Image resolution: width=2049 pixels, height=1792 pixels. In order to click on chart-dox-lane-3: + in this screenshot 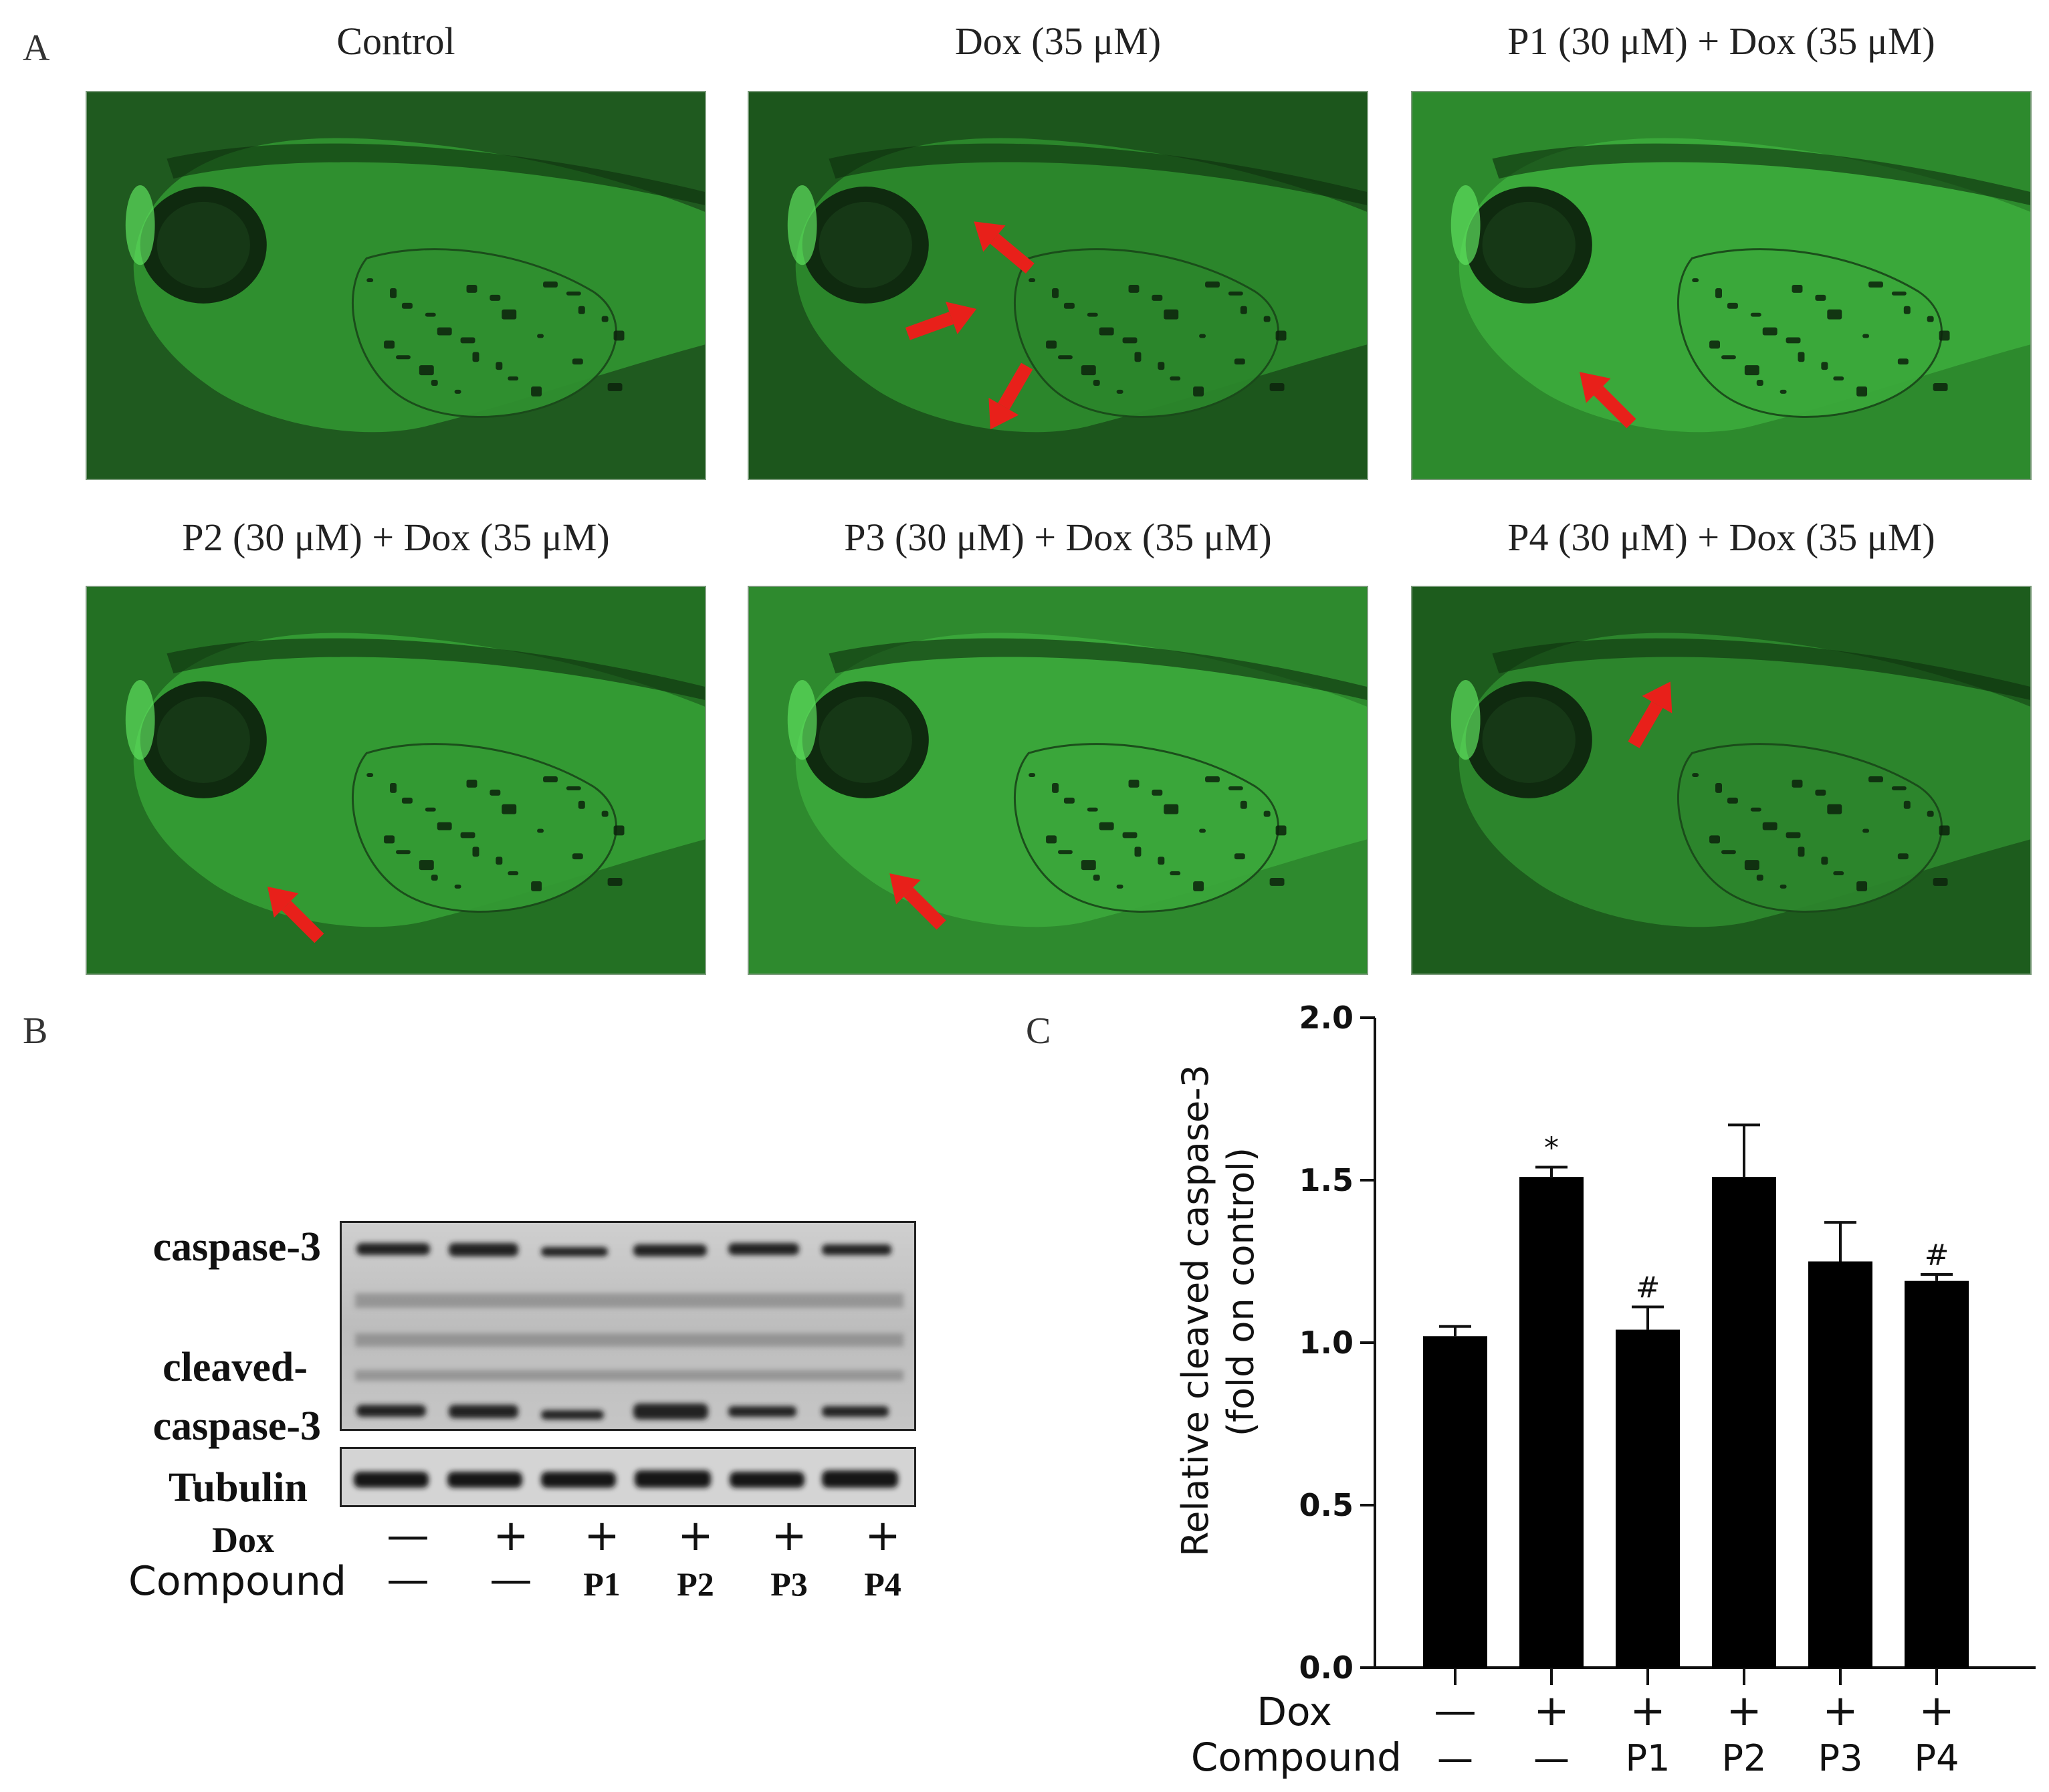, I will do `click(1648, 1711)`.